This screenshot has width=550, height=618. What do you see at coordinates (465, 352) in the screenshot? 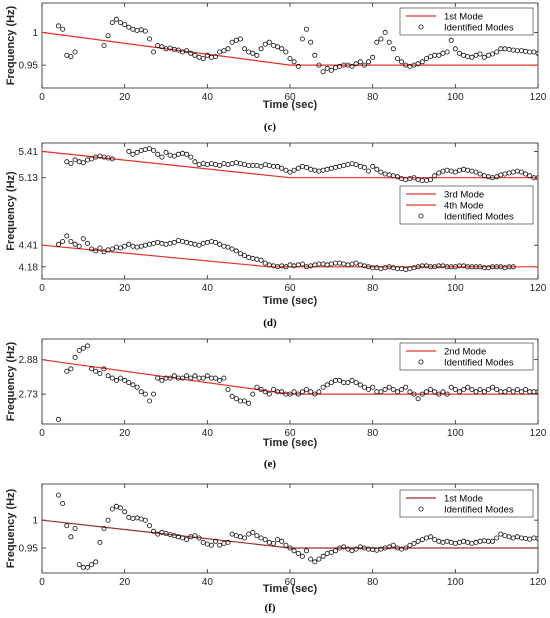
I see `legend-entry-label: 2nd Mode` at bounding box center [465, 352].